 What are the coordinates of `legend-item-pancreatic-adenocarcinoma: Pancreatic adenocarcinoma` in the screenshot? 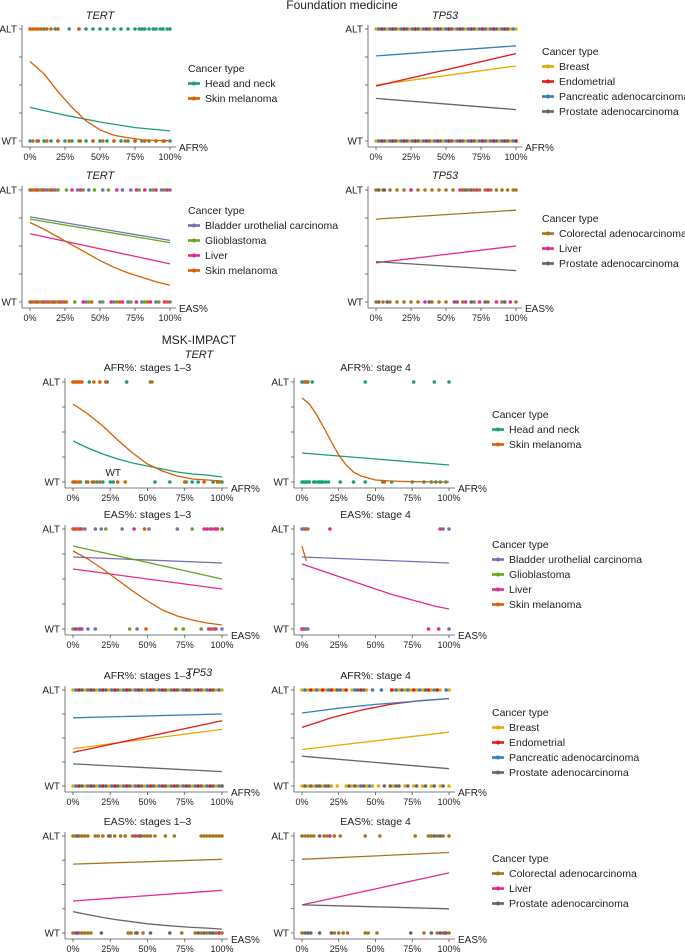 It's located at (622, 97).